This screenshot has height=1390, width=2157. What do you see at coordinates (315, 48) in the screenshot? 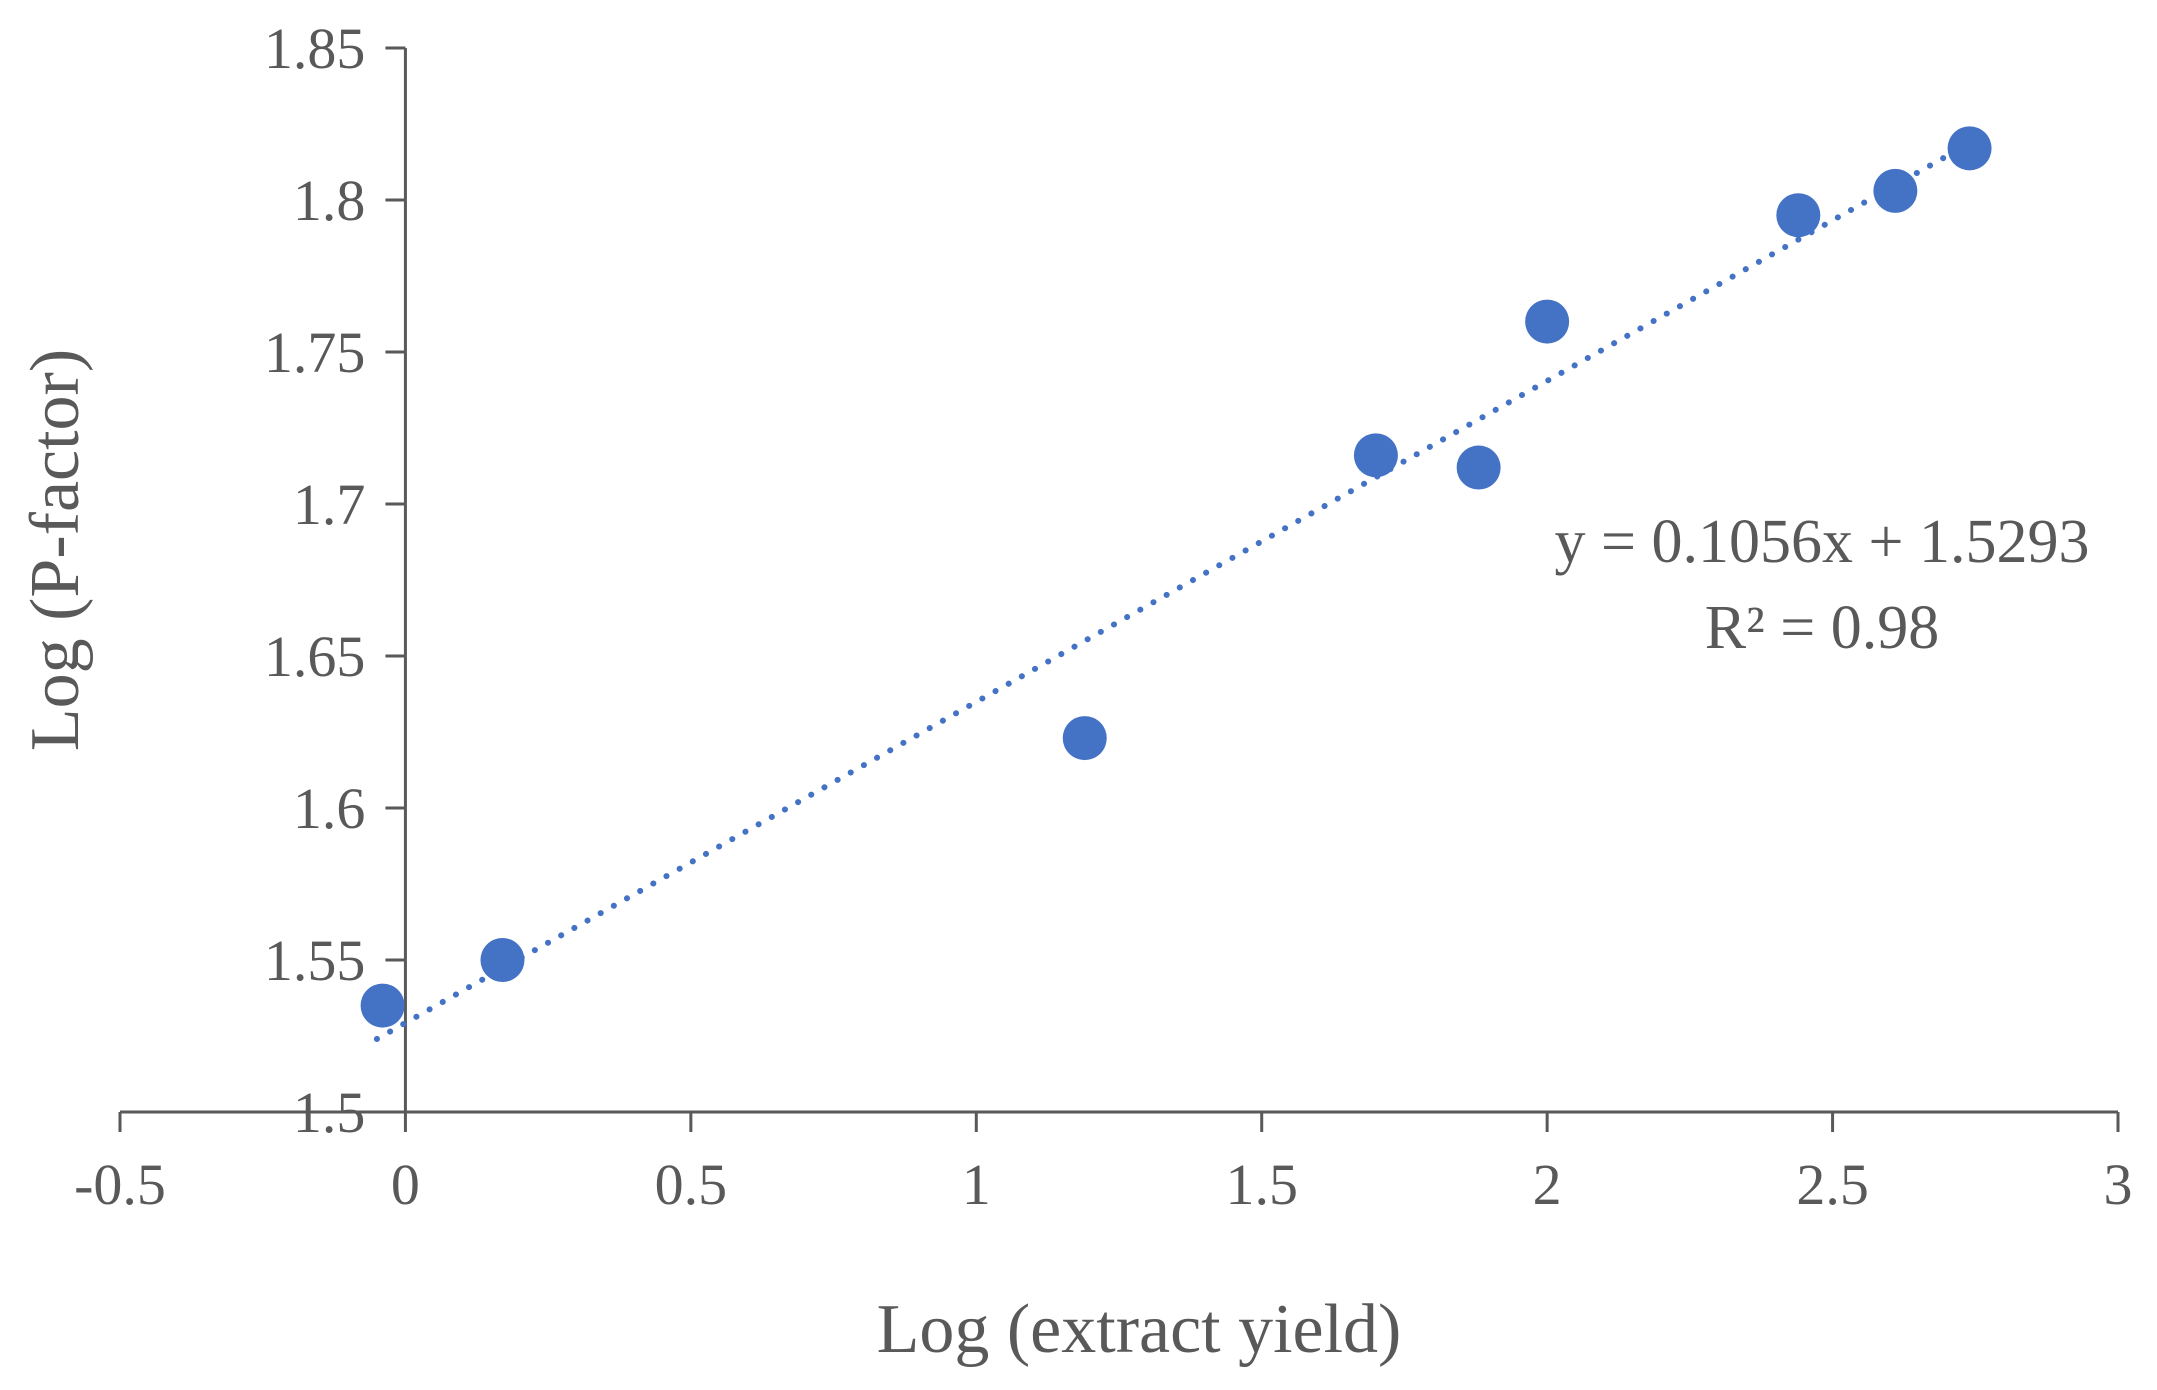
I see `y-tick-label: 1.85` at bounding box center [315, 48].